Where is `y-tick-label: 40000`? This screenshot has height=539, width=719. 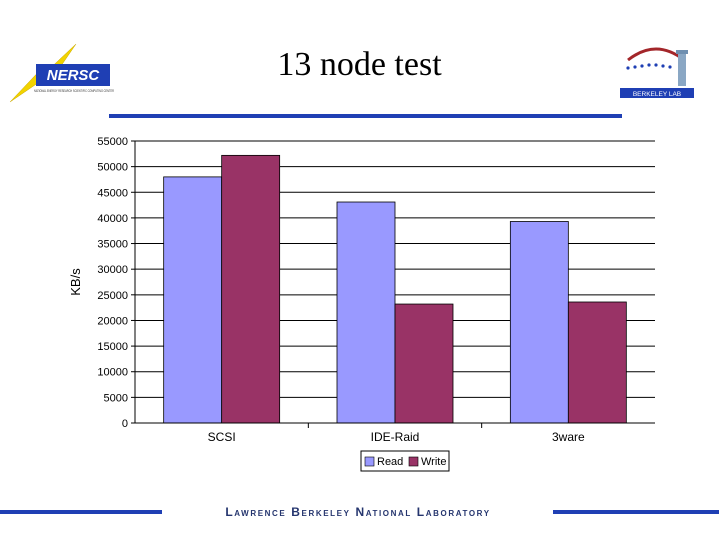 y-tick-label: 40000 is located at coordinates (112, 219).